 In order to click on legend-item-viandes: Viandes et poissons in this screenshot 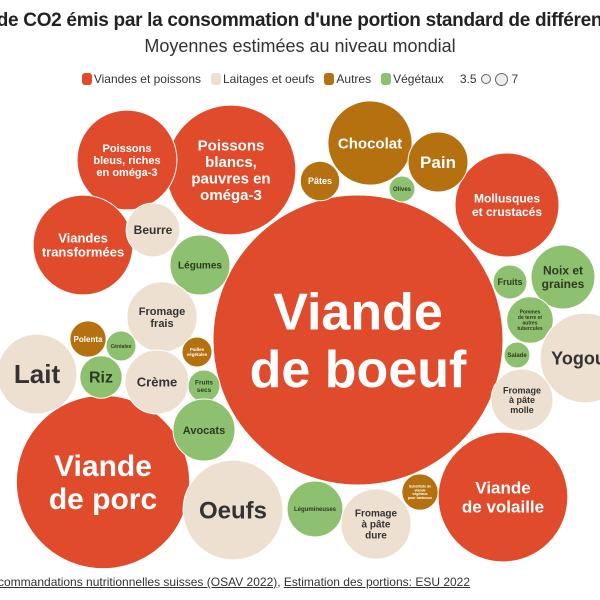, I will do `click(141, 79)`.